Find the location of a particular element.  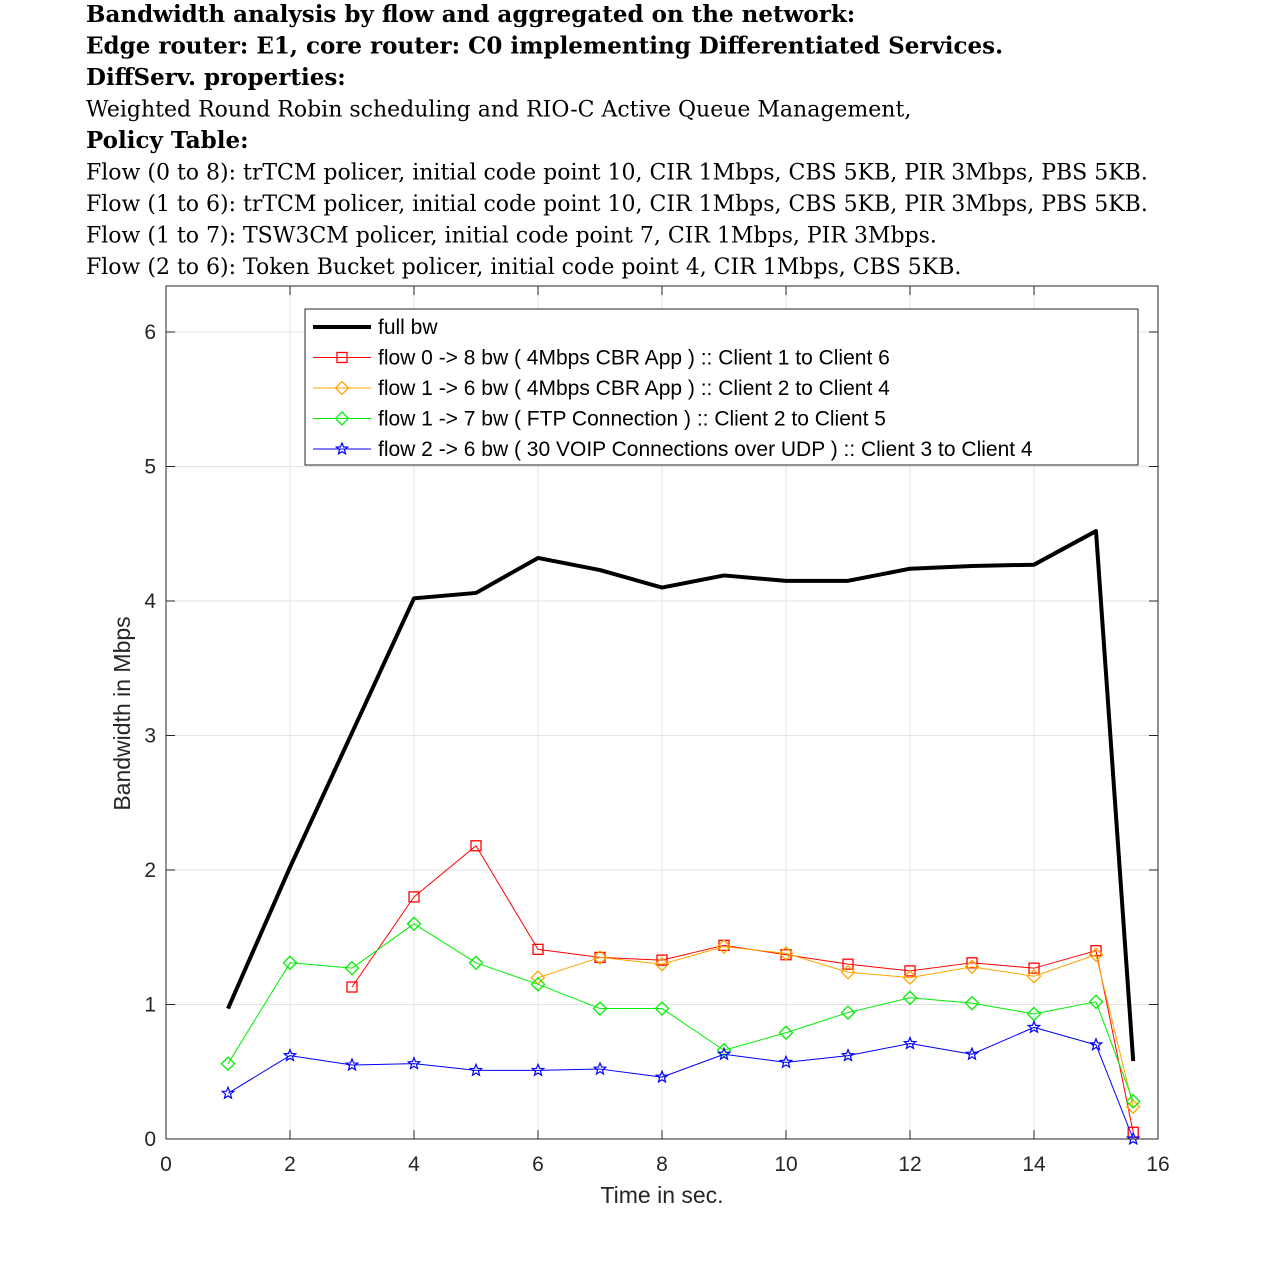

legend-item: full bw is located at coordinates (375, 327).